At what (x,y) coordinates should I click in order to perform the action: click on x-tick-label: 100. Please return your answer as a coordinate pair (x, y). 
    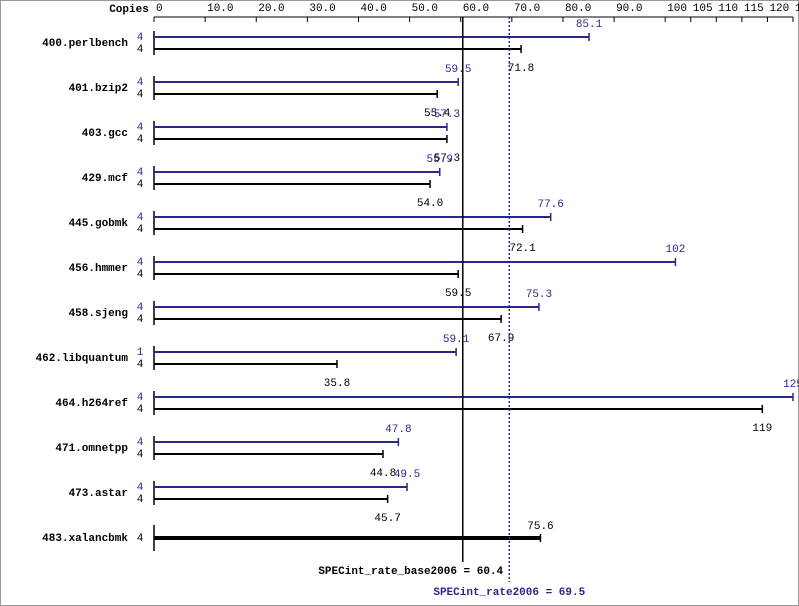
    Looking at the image, I should click on (677, 9).